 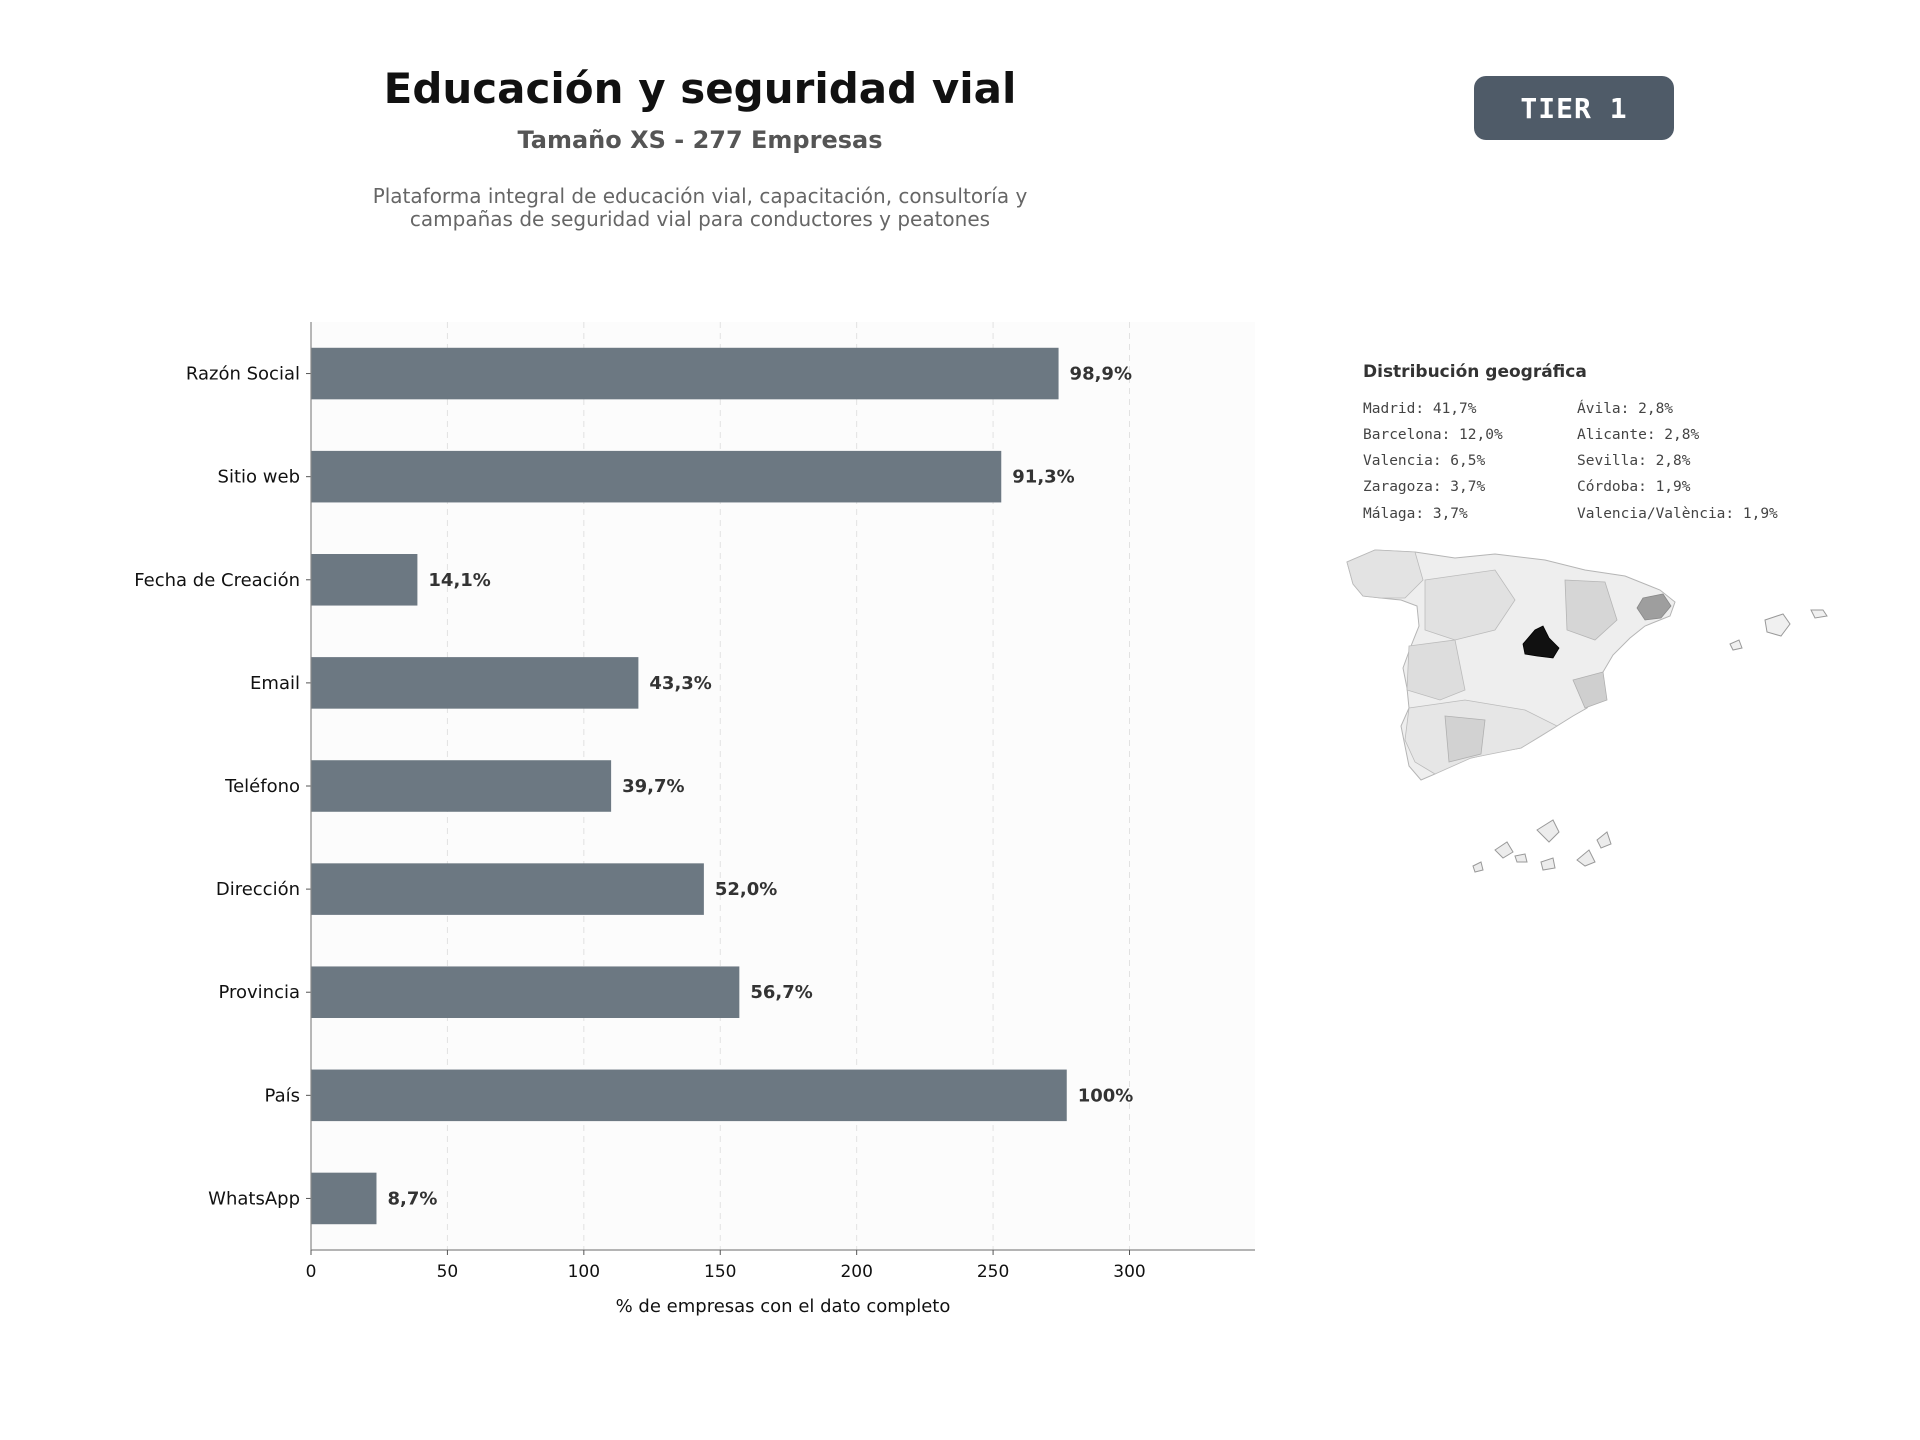 I want to click on geo-item-left-1: Madrid: 41,7%, so click(x=1420, y=409).